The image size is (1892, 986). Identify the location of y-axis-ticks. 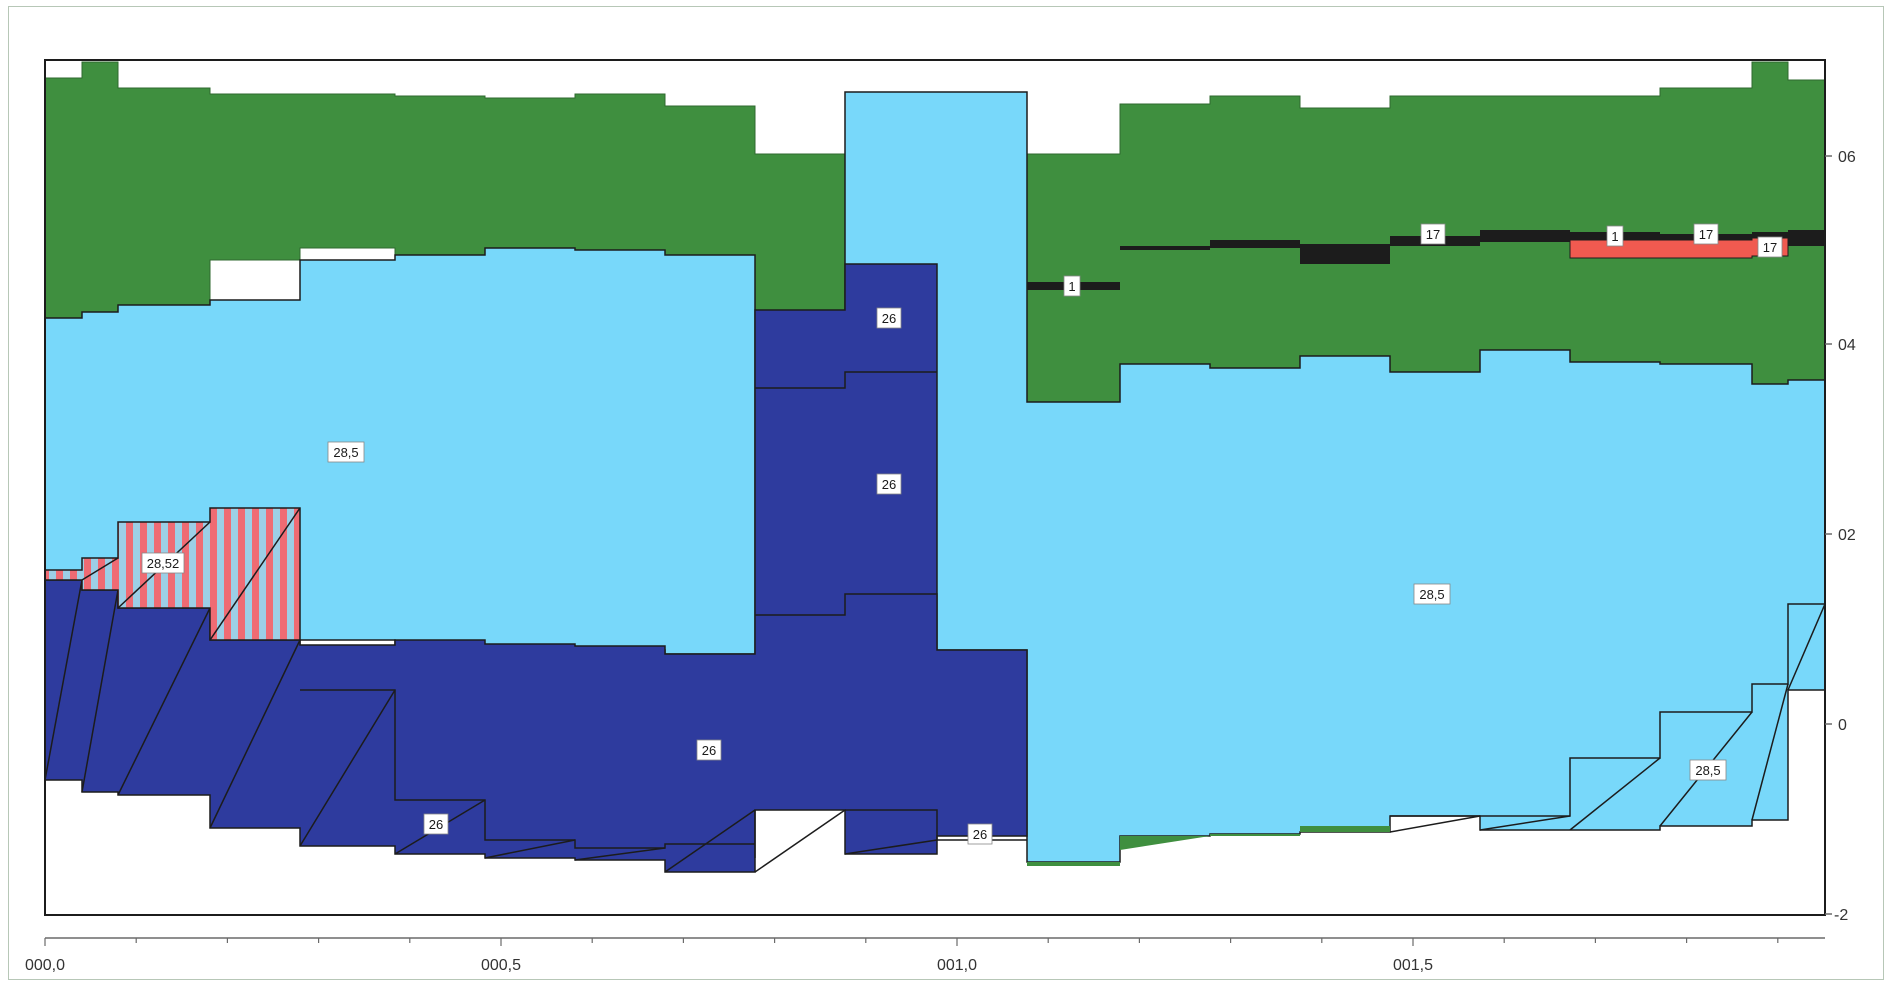
(1828, 535).